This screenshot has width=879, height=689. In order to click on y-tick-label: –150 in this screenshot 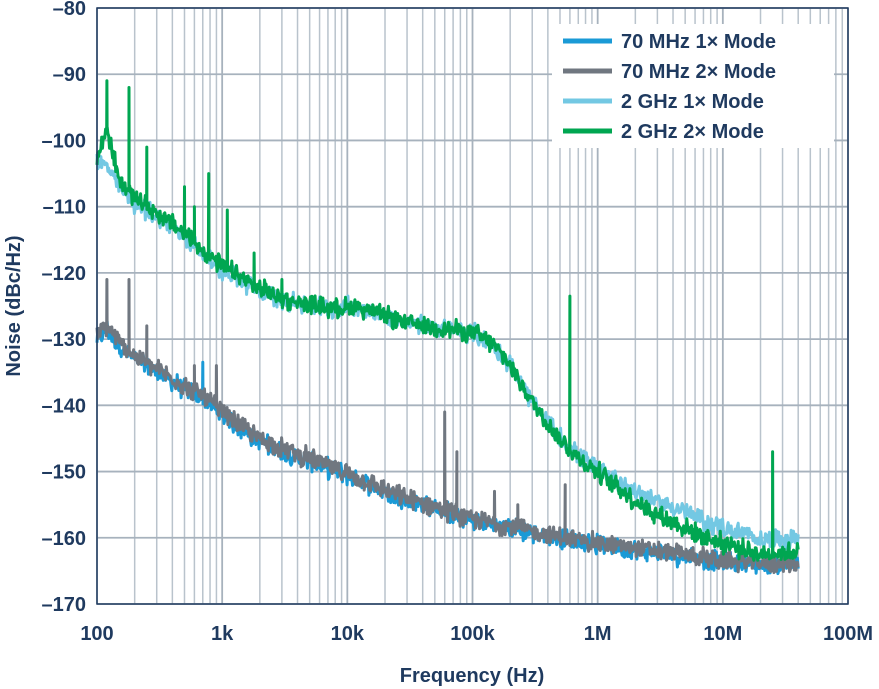, I will do `click(64, 473)`.